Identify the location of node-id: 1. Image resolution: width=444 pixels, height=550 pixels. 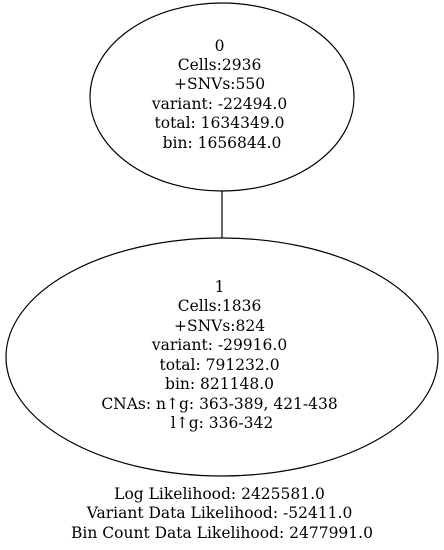
(220, 287).